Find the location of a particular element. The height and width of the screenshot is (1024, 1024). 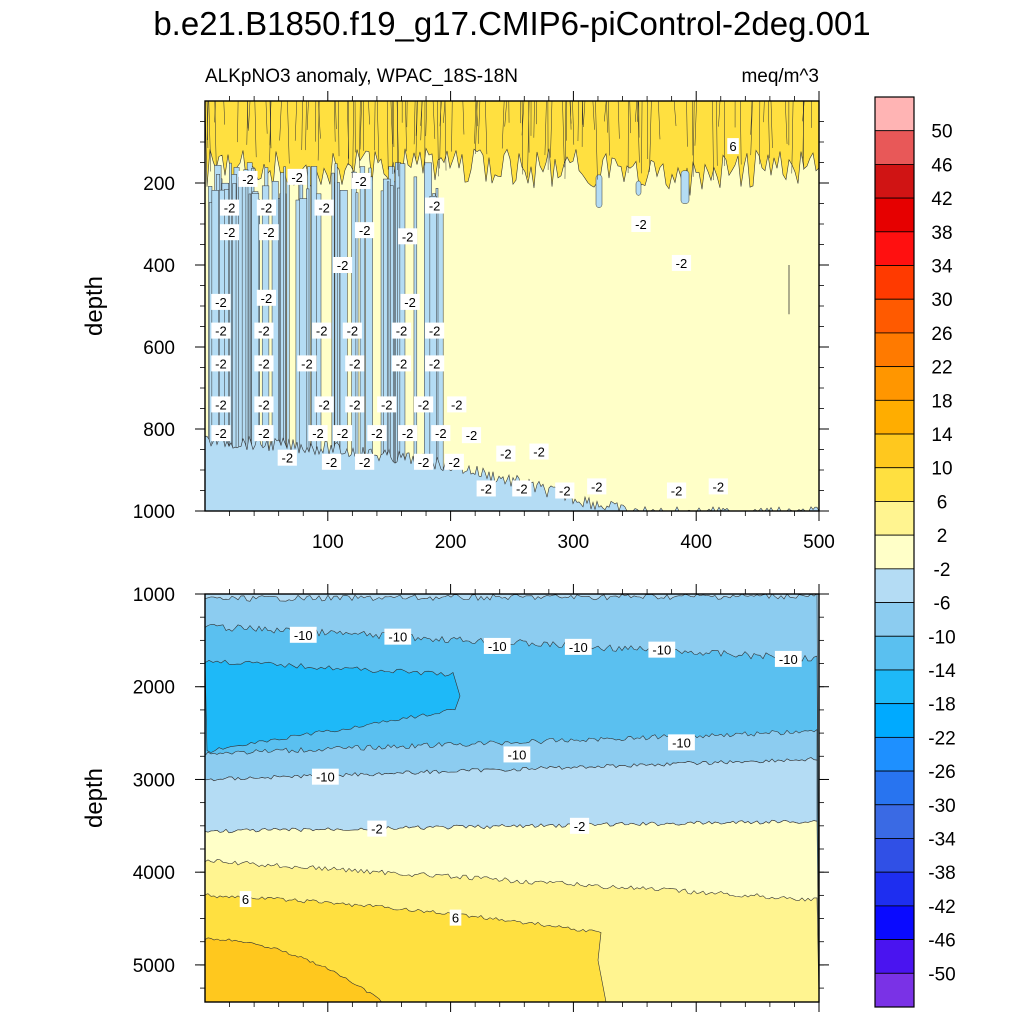

y-tick-label: 2000 is located at coordinates (154, 688).